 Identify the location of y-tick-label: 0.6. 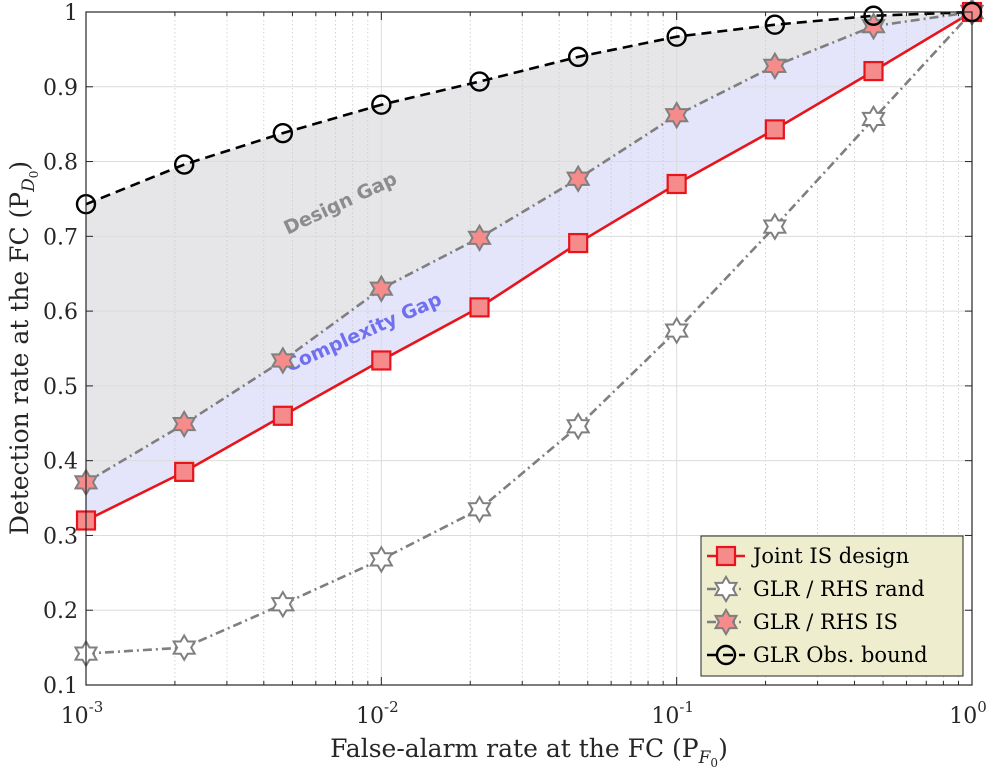
(60, 312).